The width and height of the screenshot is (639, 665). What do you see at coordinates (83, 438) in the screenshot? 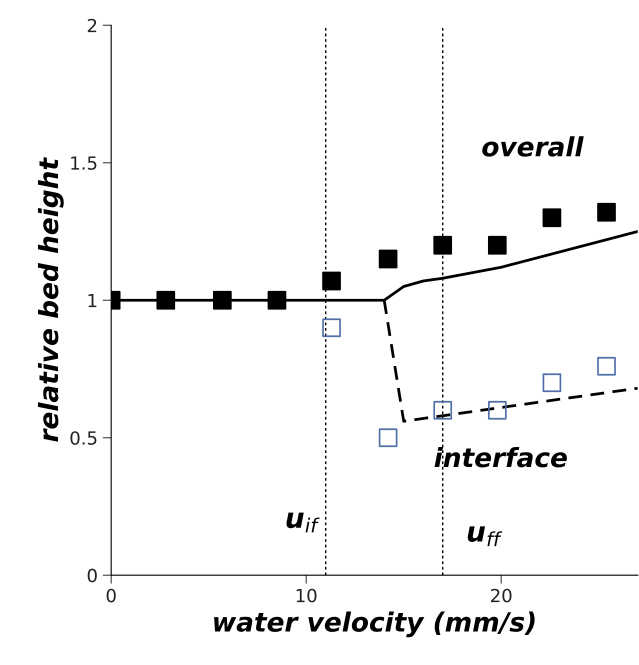
I see `y-tick-label: 0.5` at bounding box center [83, 438].